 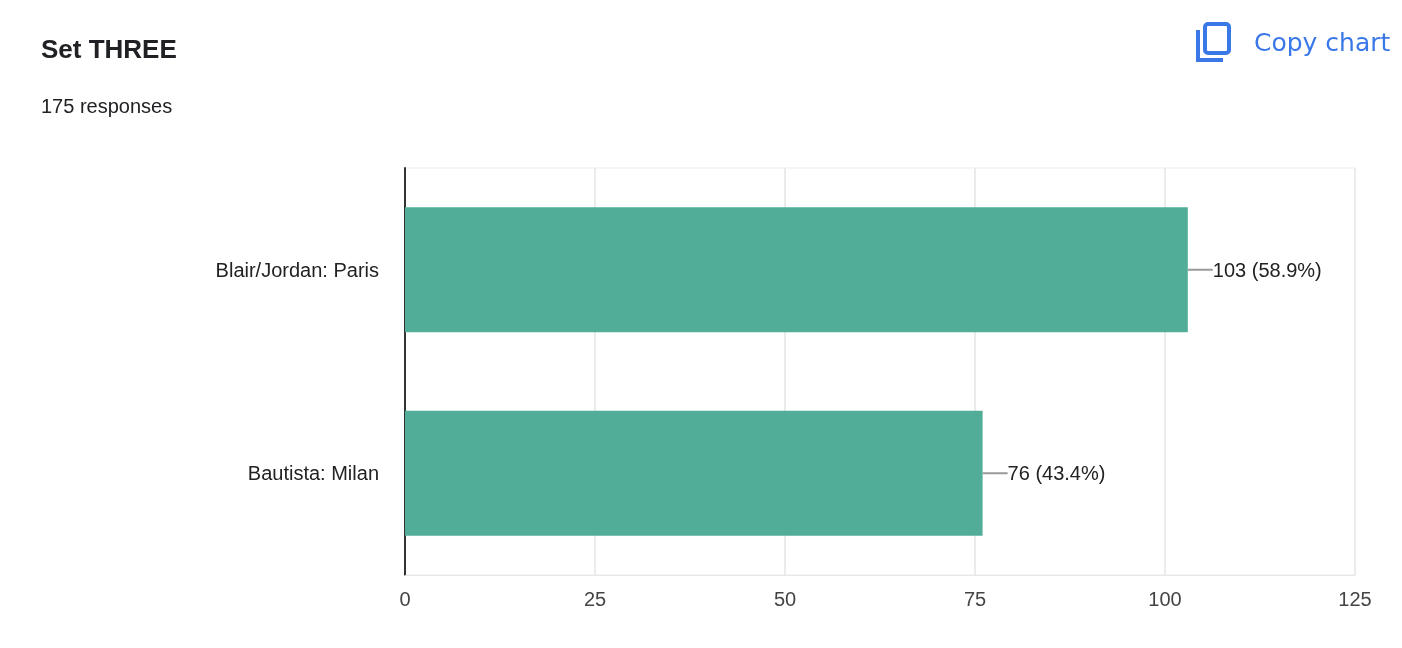 What do you see at coordinates (1355, 599) in the screenshot?
I see `x-tick-label: 125` at bounding box center [1355, 599].